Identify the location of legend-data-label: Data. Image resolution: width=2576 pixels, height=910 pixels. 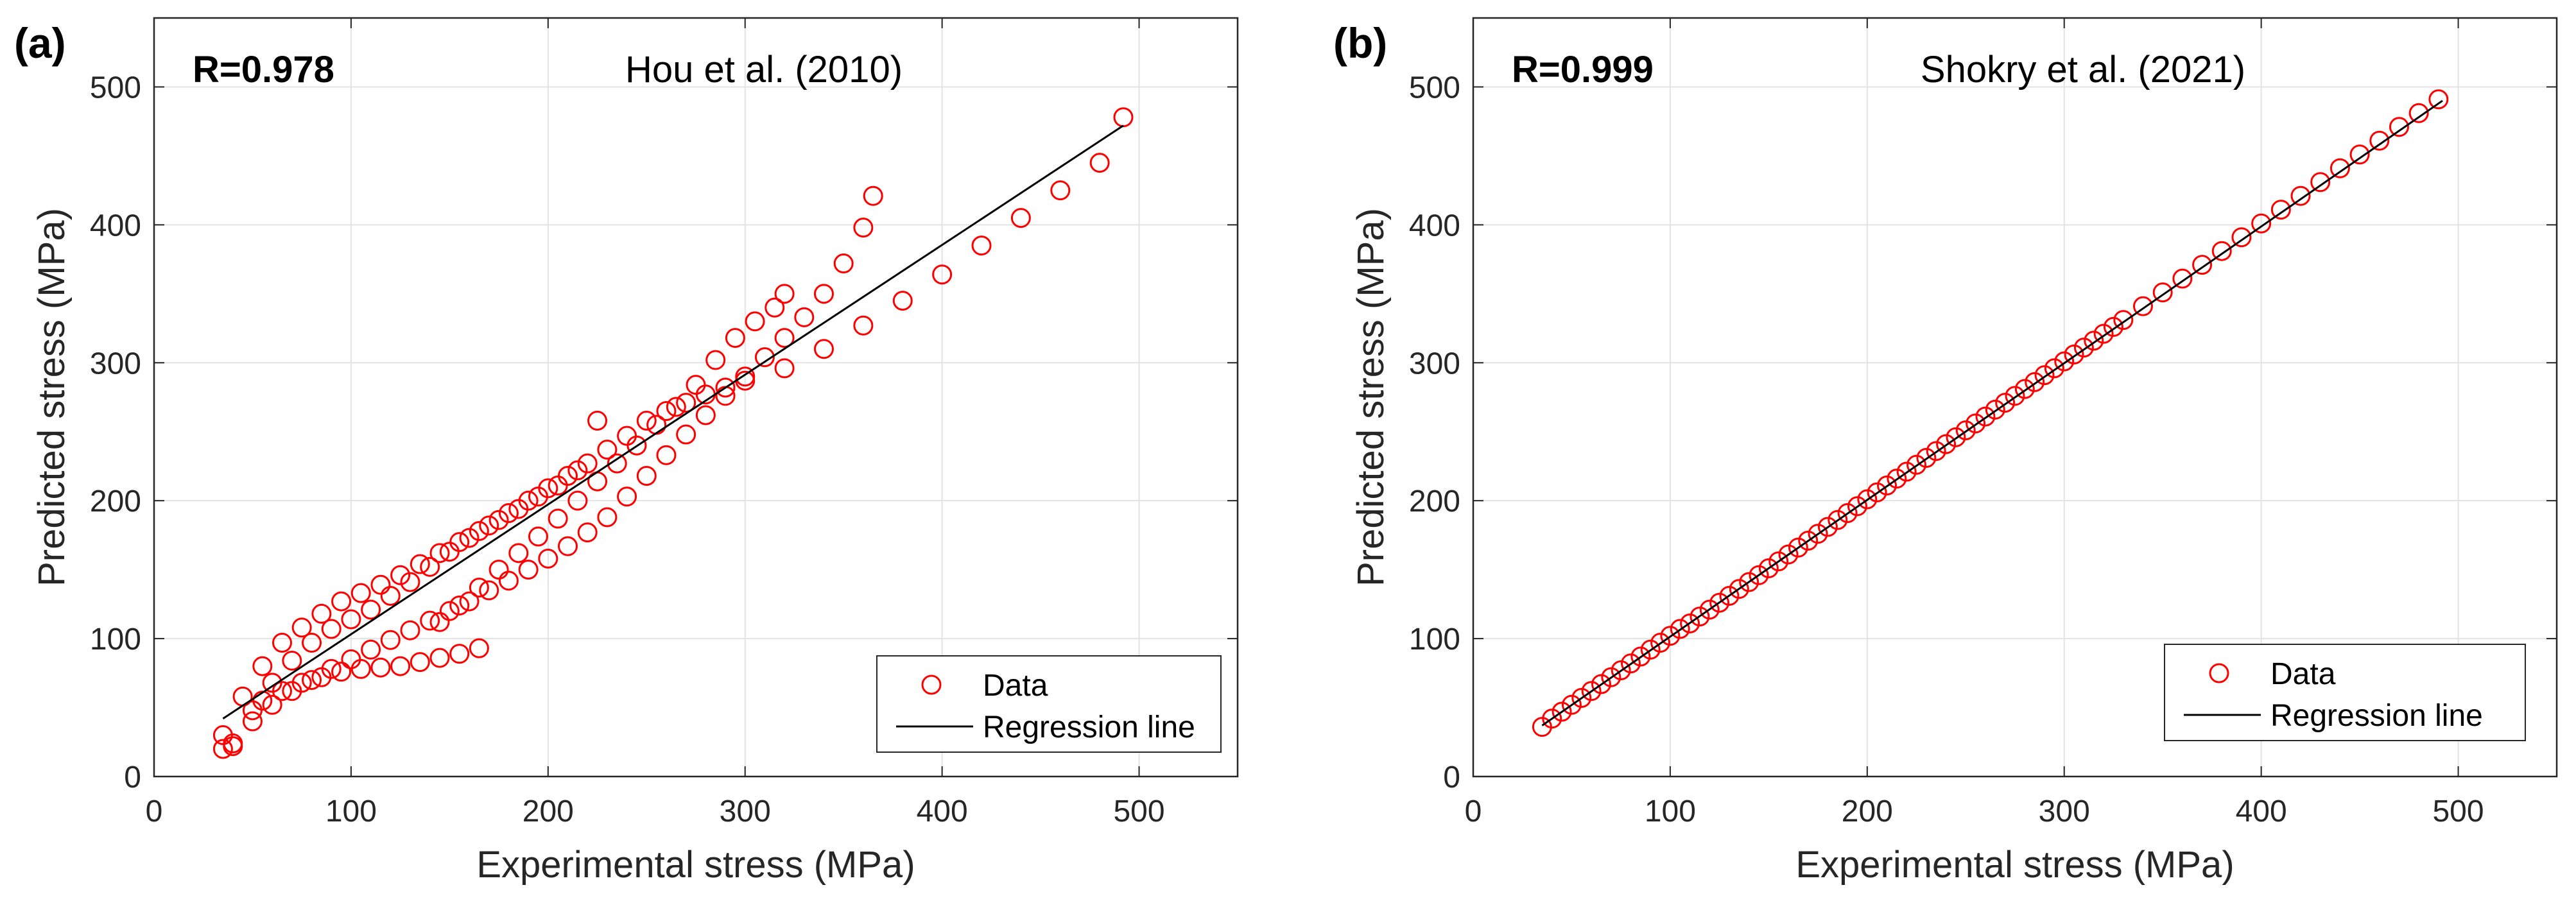
(1016, 686).